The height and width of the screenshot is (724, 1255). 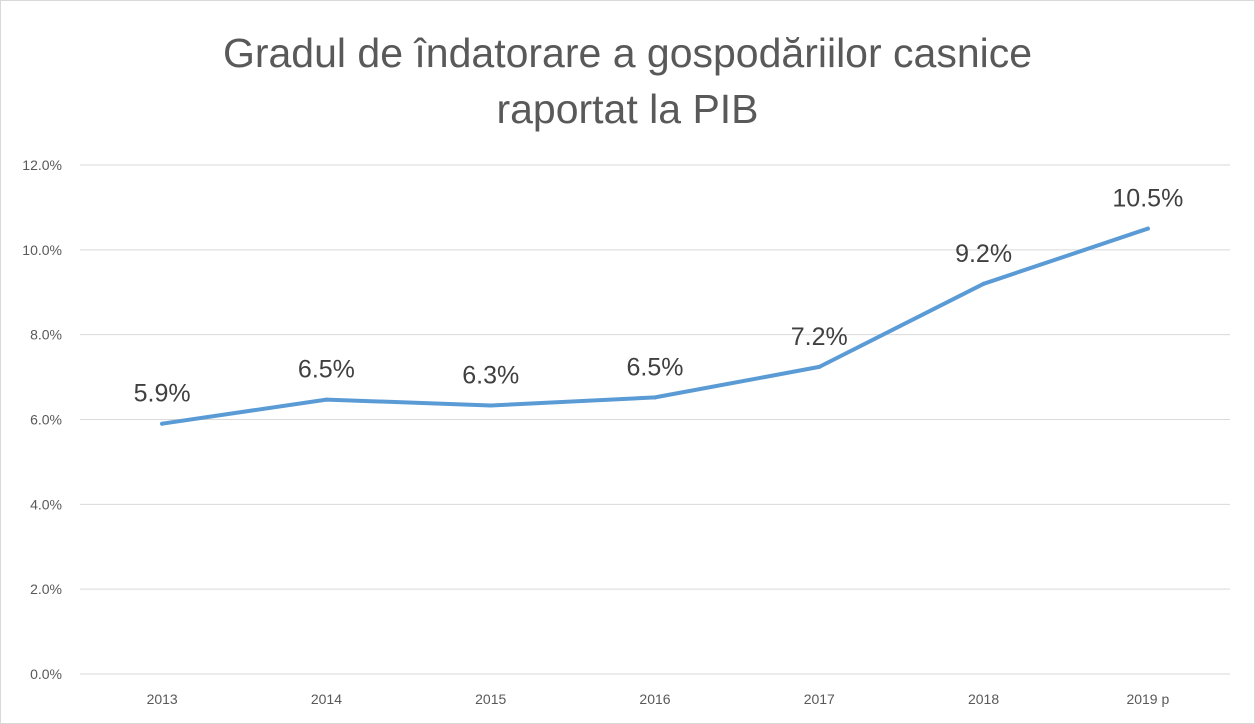 I want to click on x-tick-label: 2018, so click(x=983, y=699).